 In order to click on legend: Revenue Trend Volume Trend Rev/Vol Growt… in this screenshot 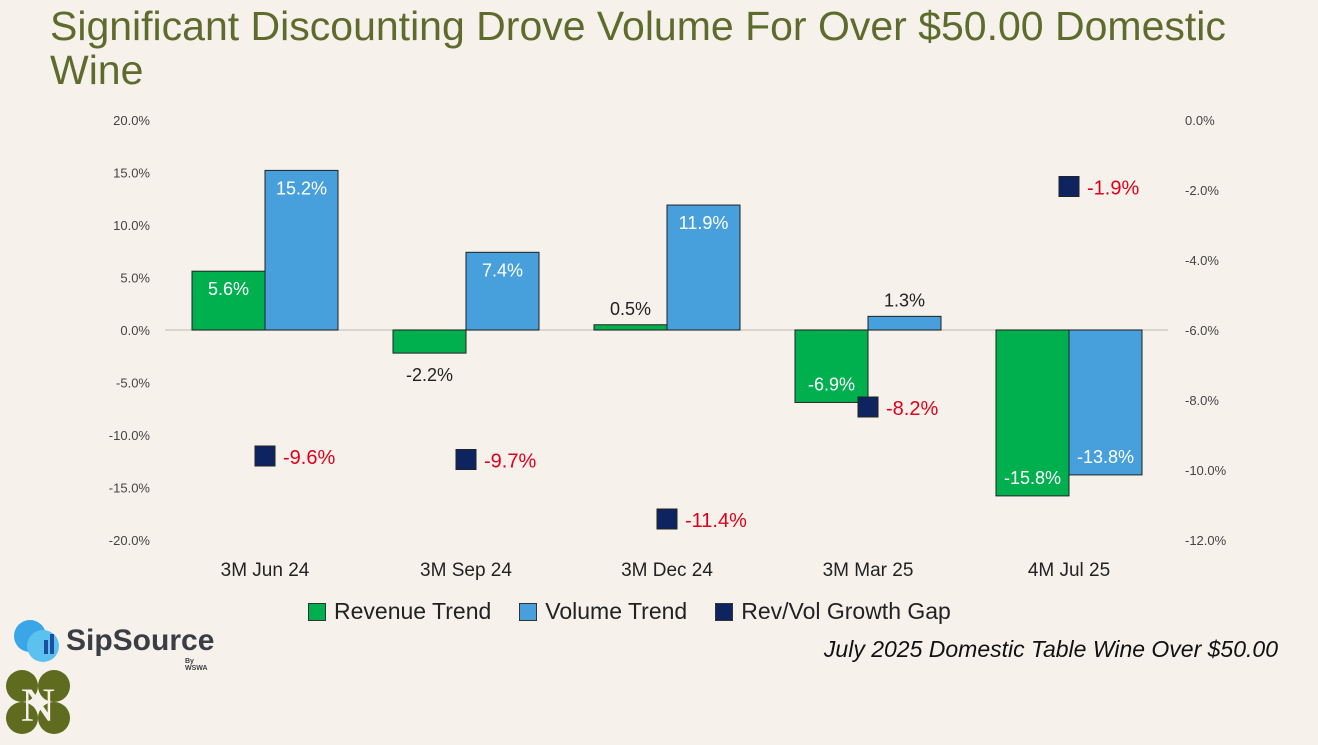, I will do `click(629, 611)`.